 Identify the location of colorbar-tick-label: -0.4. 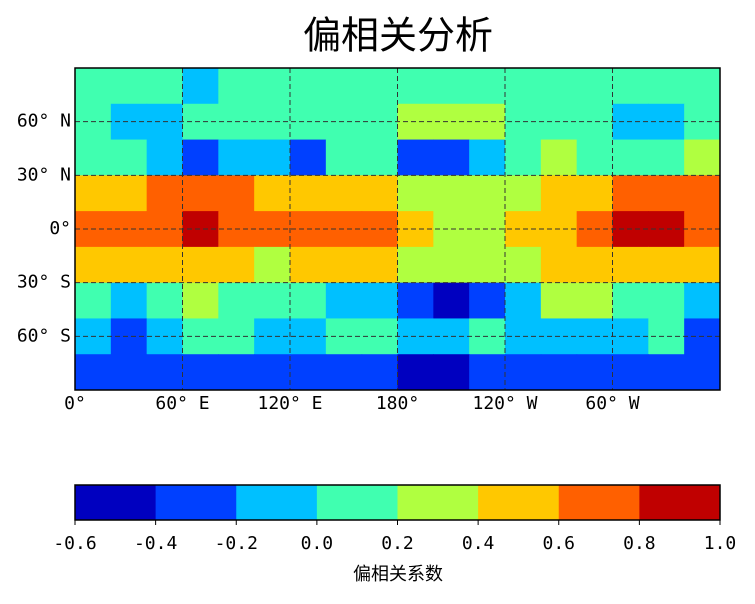
(155, 543).